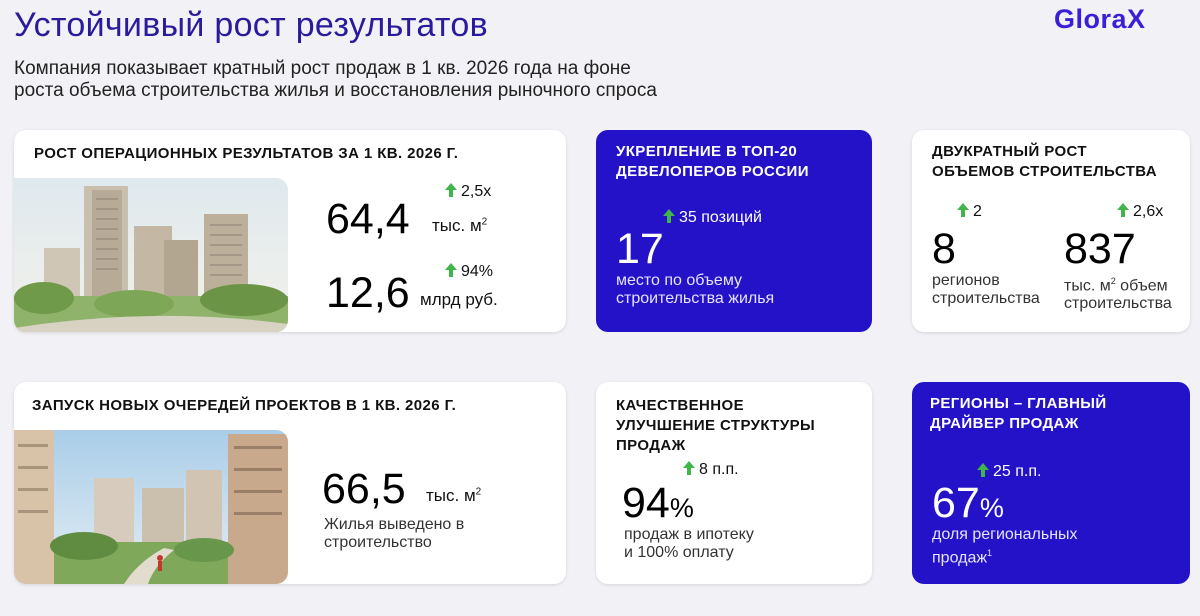 The width and height of the screenshot is (1200, 616). What do you see at coordinates (695, 289) in the screenshot?
I see `ranking-description: место по объему строительства жилья` at bounding box center [695, 289].